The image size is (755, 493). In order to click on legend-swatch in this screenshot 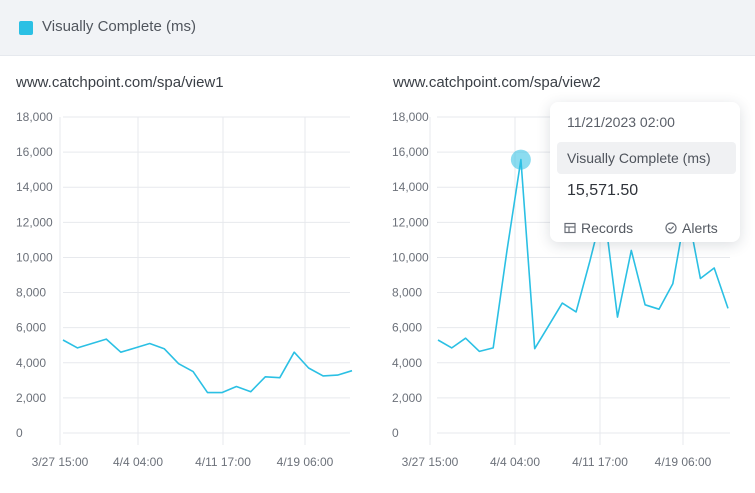, I will do `click(26, 28)`.